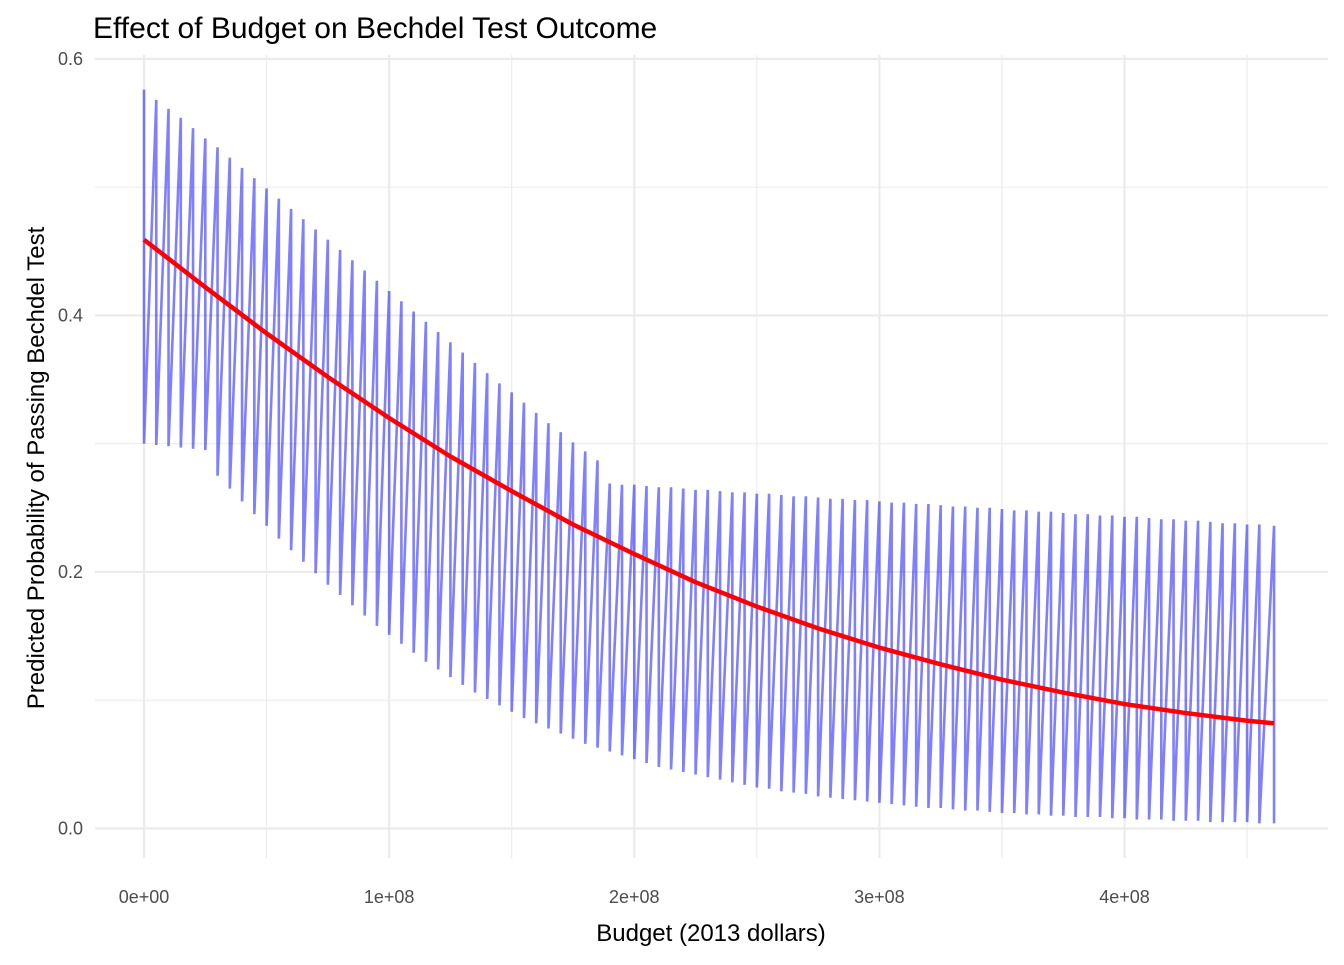 Image resolution: width=1344 pixels, height=965 pixels. Describe the element at coordinates (70, 828) in the screenshot. I see `y-tick-label: 0.0` at that location.